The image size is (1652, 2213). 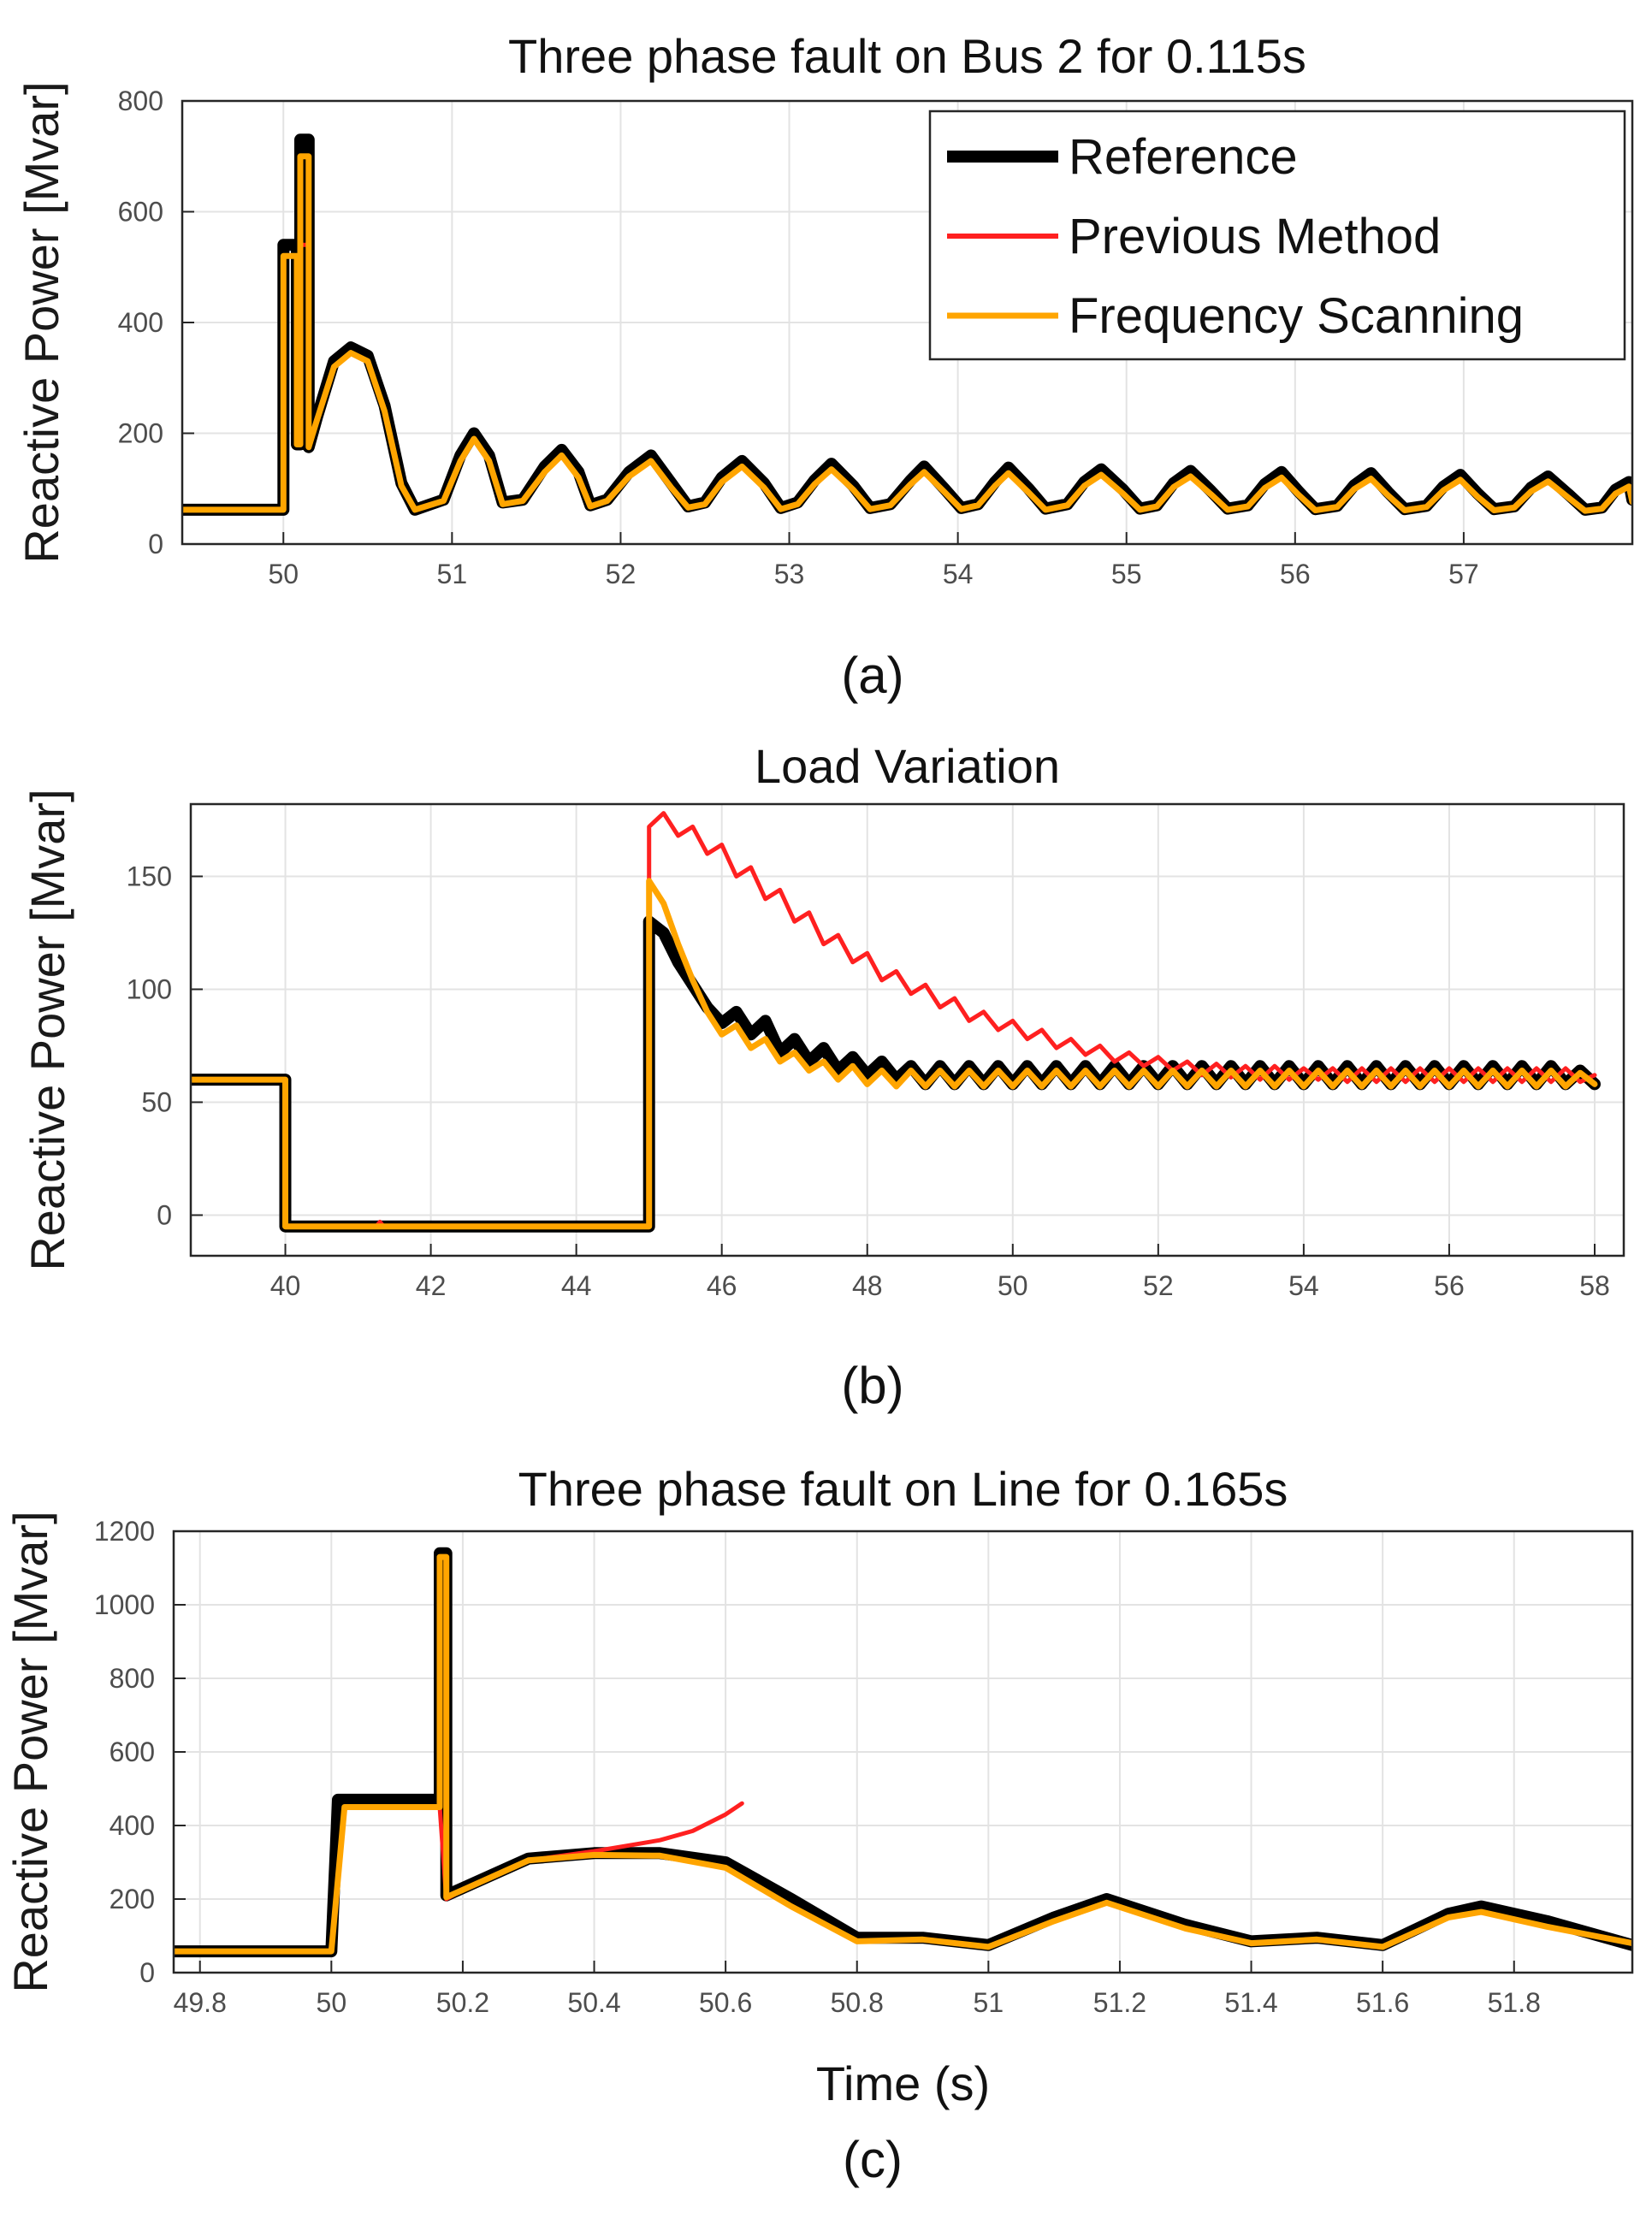 What do you see at coordinates (873, 2159) in the screenshot?
I see `panel-caption: (c)` at bounding box center [873, 2159].